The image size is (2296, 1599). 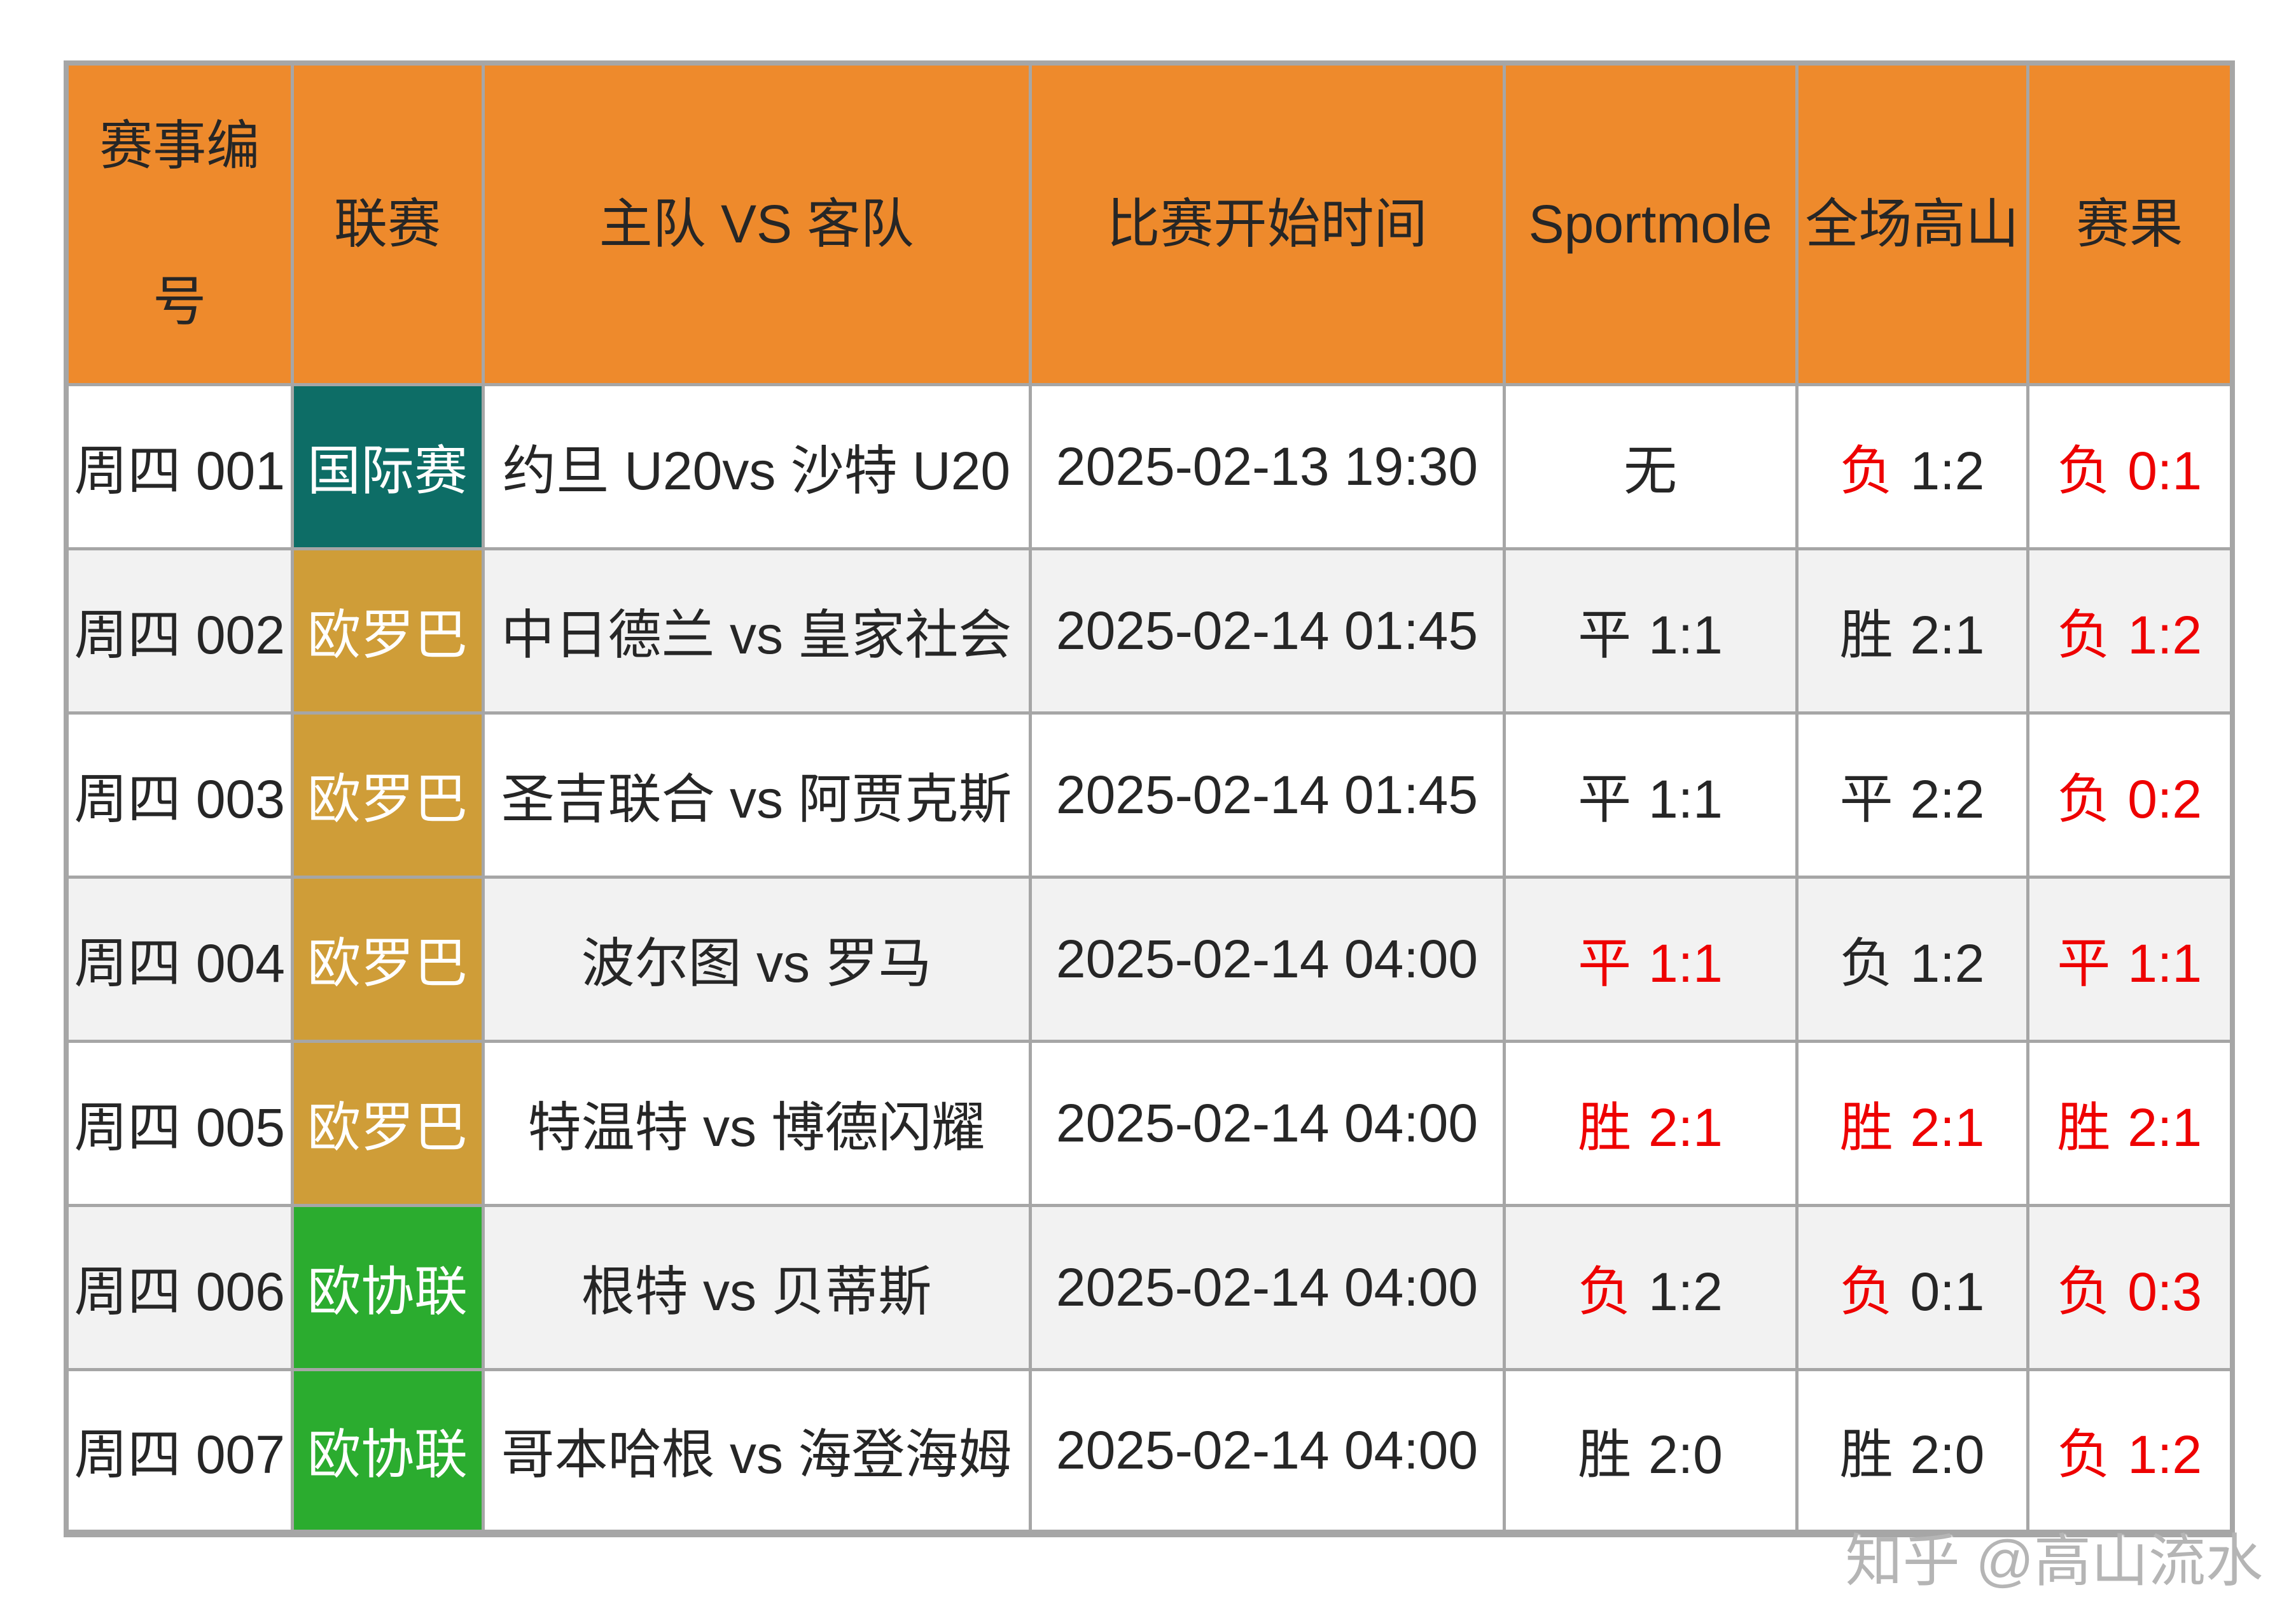 What do you see at coordinates (2164, 799) in the screenshot?
I see `result-score: 0:2` at bounding box center [2164, 799].